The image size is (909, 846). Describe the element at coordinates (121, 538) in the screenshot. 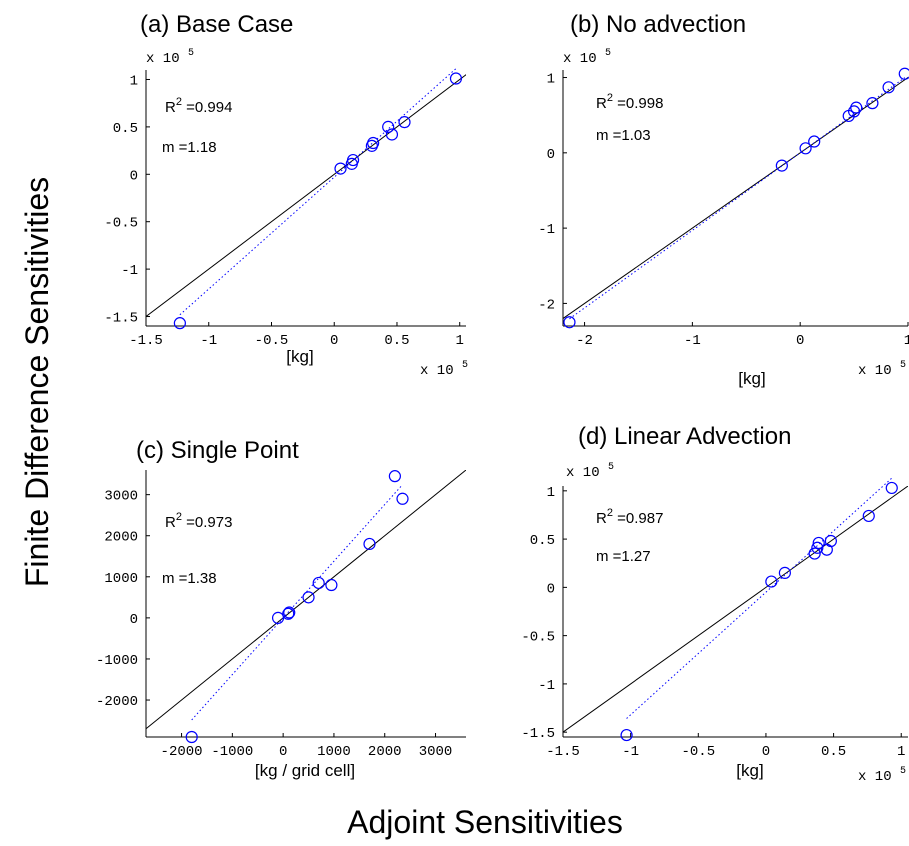

I see `y-tick-label: 2000` at that location.